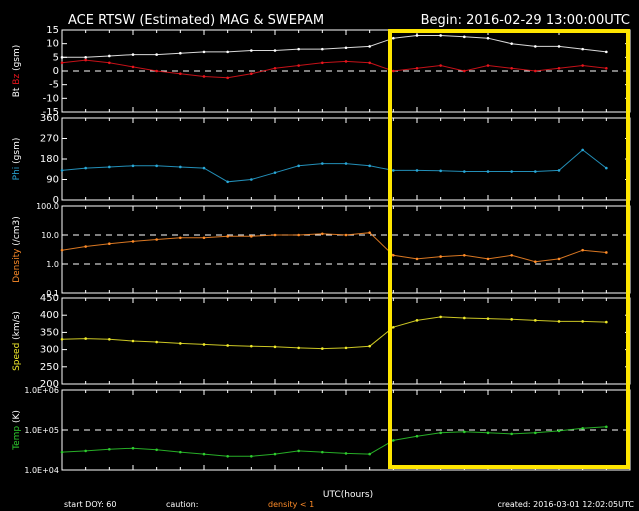 The height and width of the screenshot is (511, 639). I want to click on y-tick-label: 450, so click(49, 298).